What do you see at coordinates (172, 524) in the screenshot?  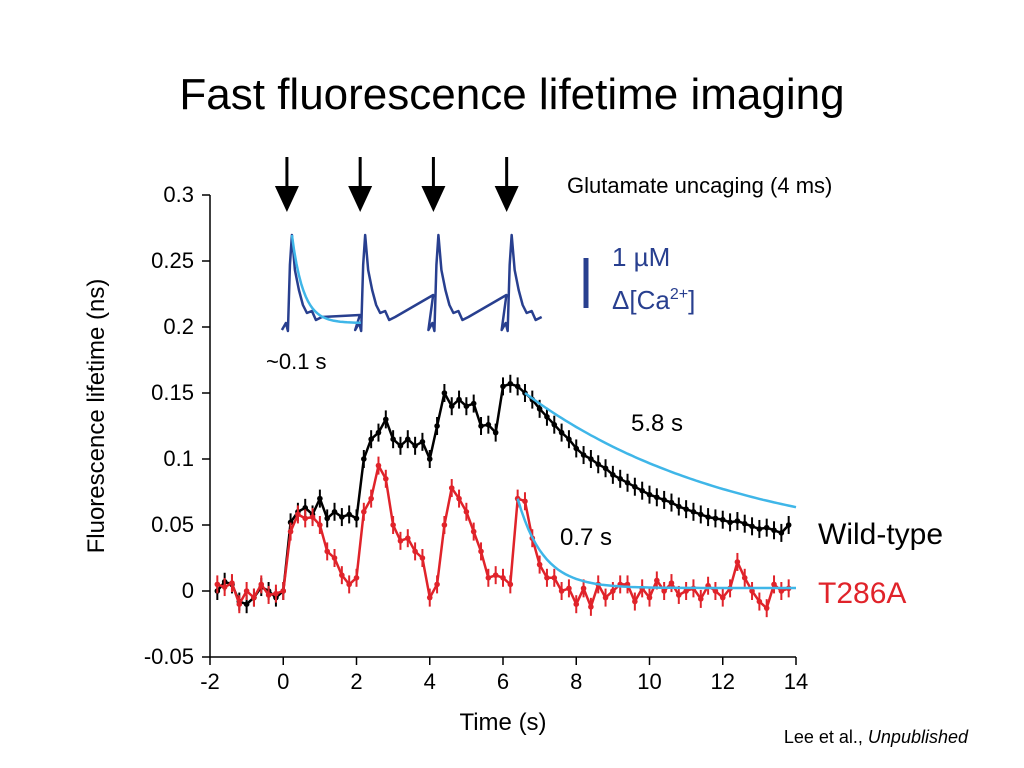 I see `y-tick-label: 0.05` at bounding box center [172, 524].